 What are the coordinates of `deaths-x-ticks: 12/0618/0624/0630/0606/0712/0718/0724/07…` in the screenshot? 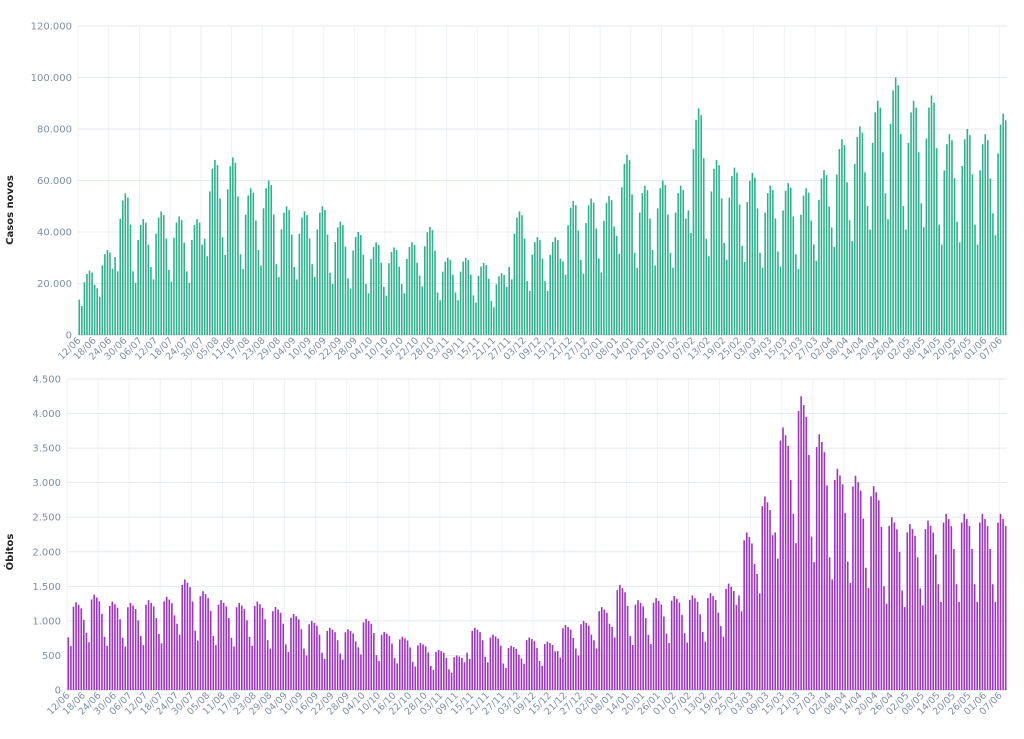 It's located at (524, 703).